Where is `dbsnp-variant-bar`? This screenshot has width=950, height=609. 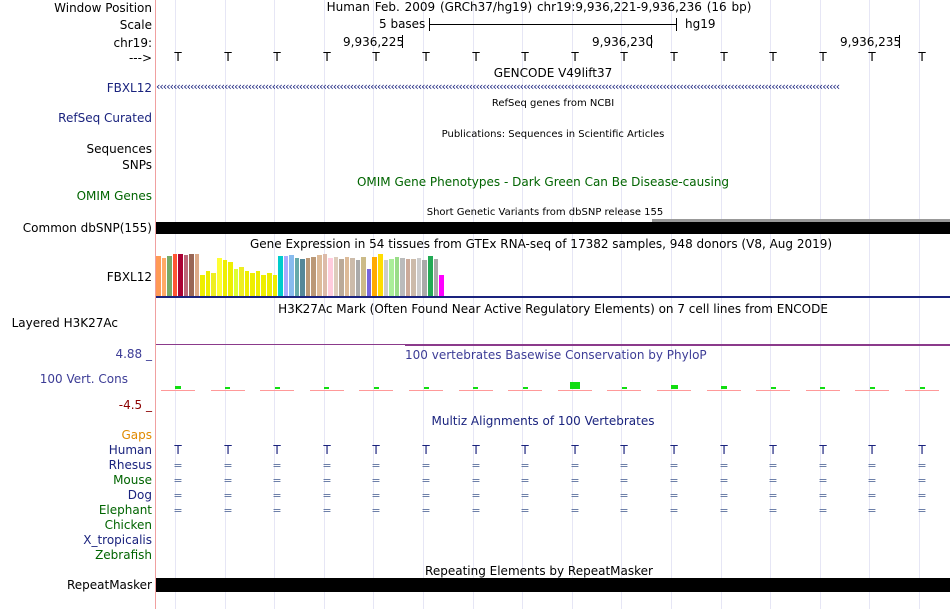 dbsnp-variant-bar is located at coordinates (553, 228).